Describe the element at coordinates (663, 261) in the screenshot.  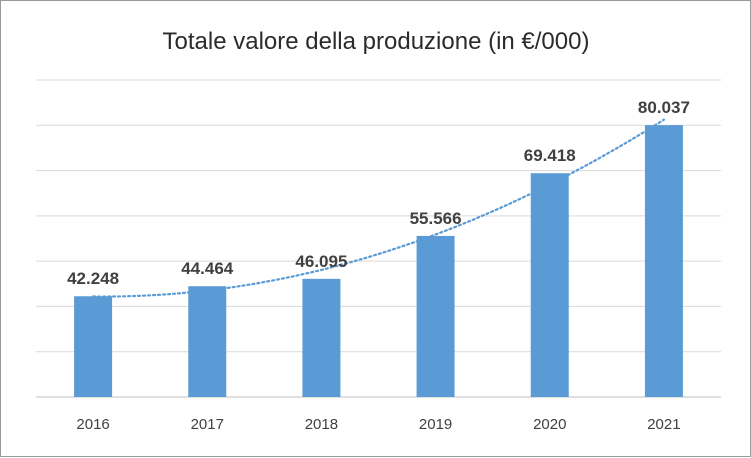
I see `bar-2021` at that location.